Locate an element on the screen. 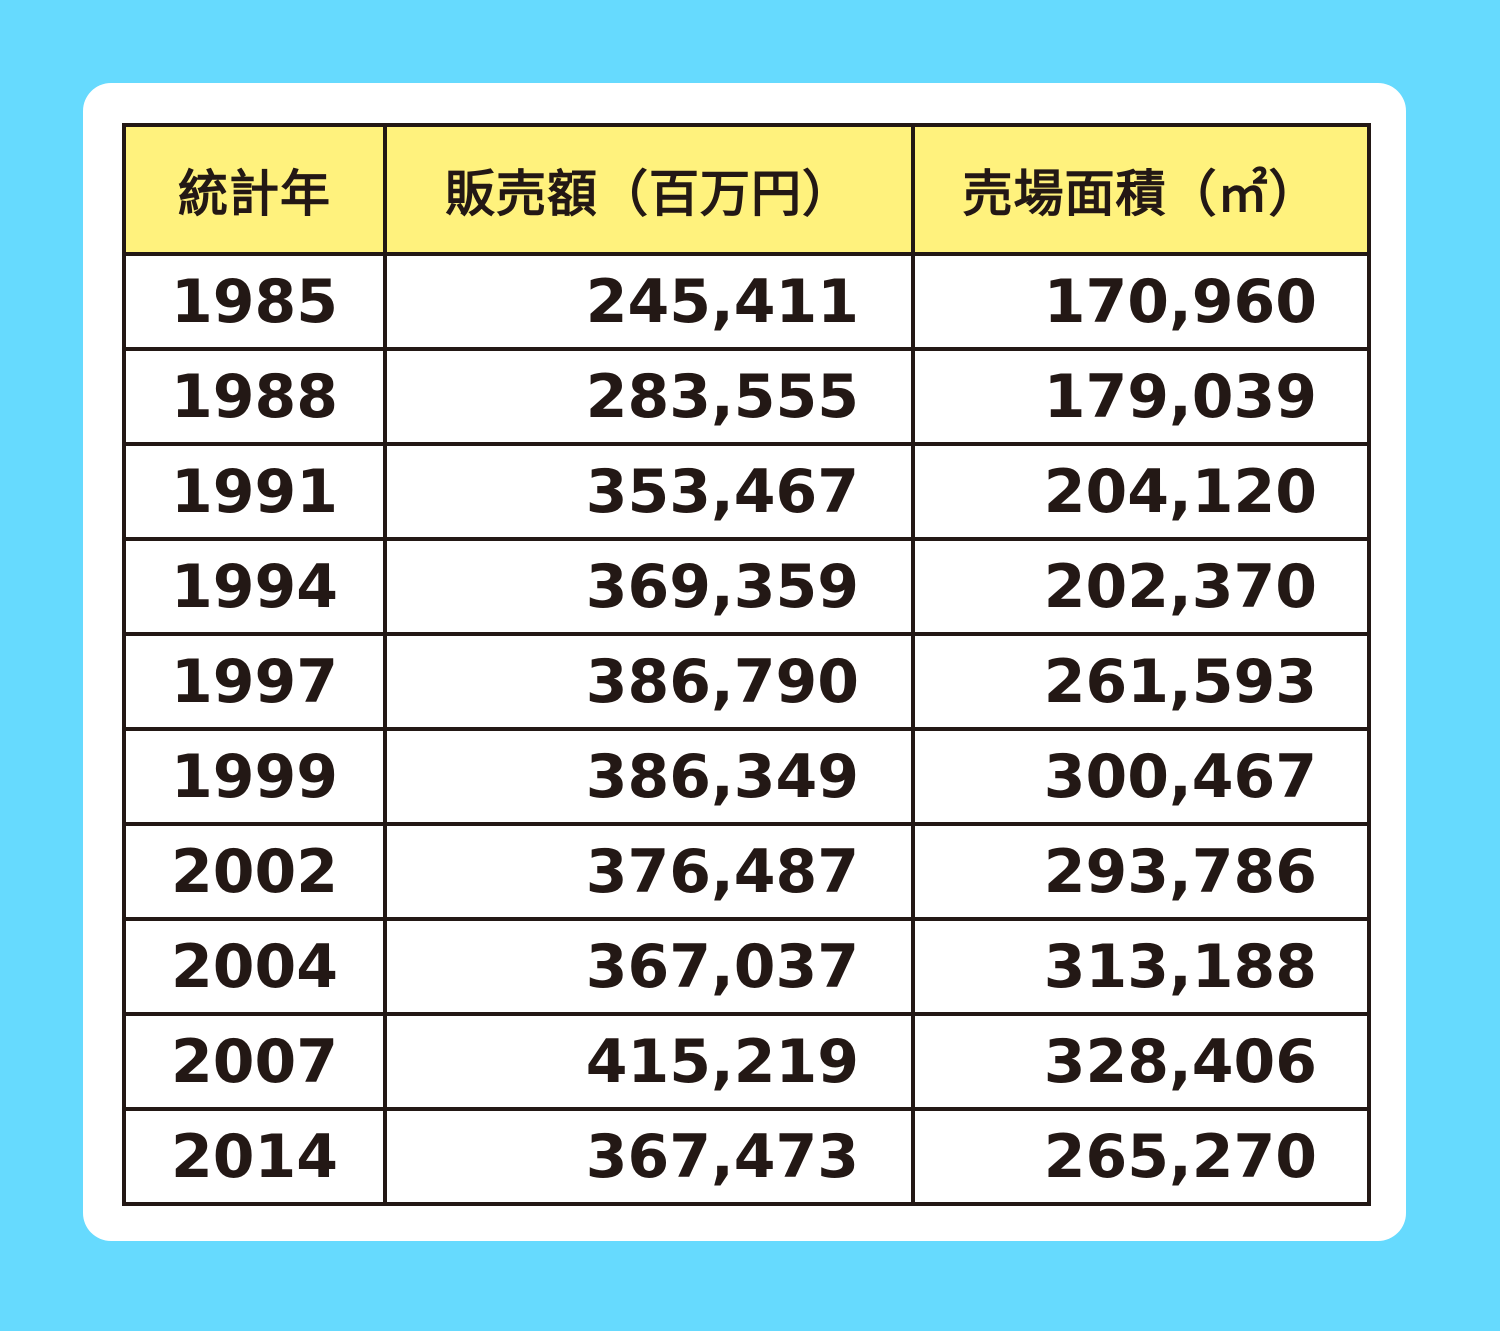  column-header-floor-area: 売場面積（㎡） is located at coordinates (1141, 189).